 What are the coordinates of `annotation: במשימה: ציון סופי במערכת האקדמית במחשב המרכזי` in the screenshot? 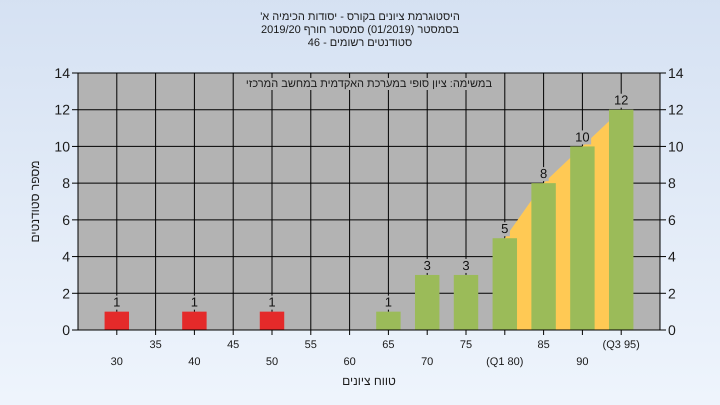 It's located at (369, 84).